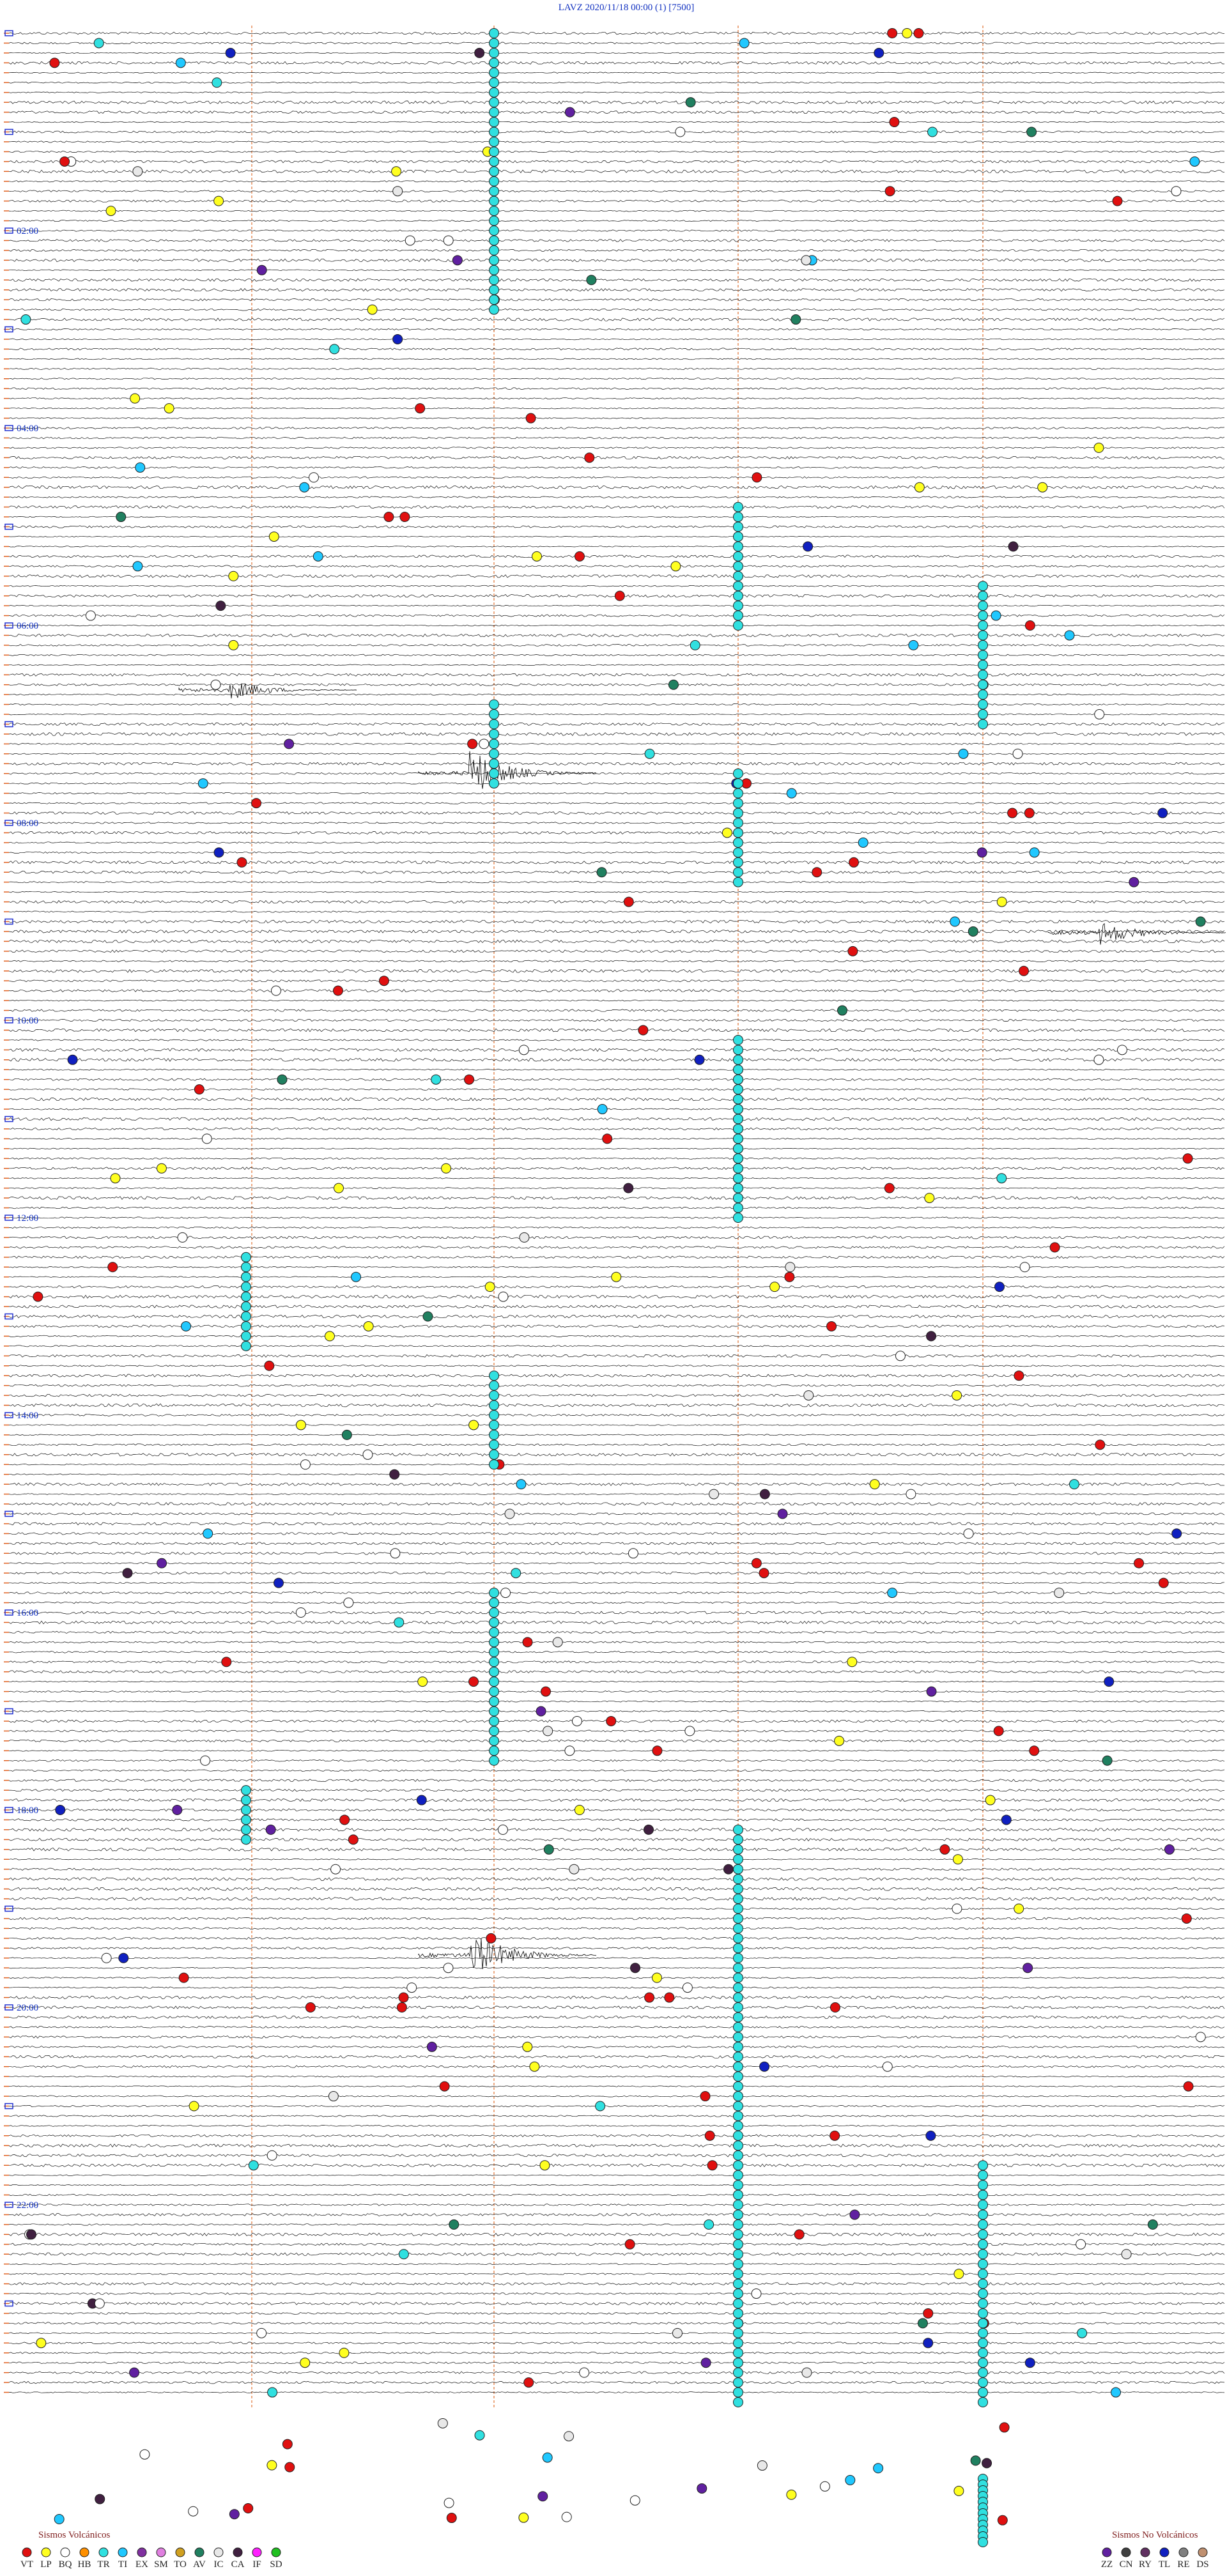  I want to click on legend-marker, so click(161, 2552).